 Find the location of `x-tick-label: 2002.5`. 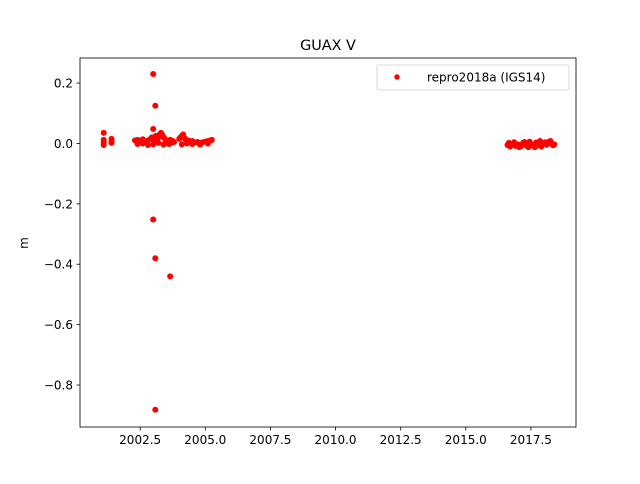

x-tick-label: 2002.5 is located at coordinates (140, 440).